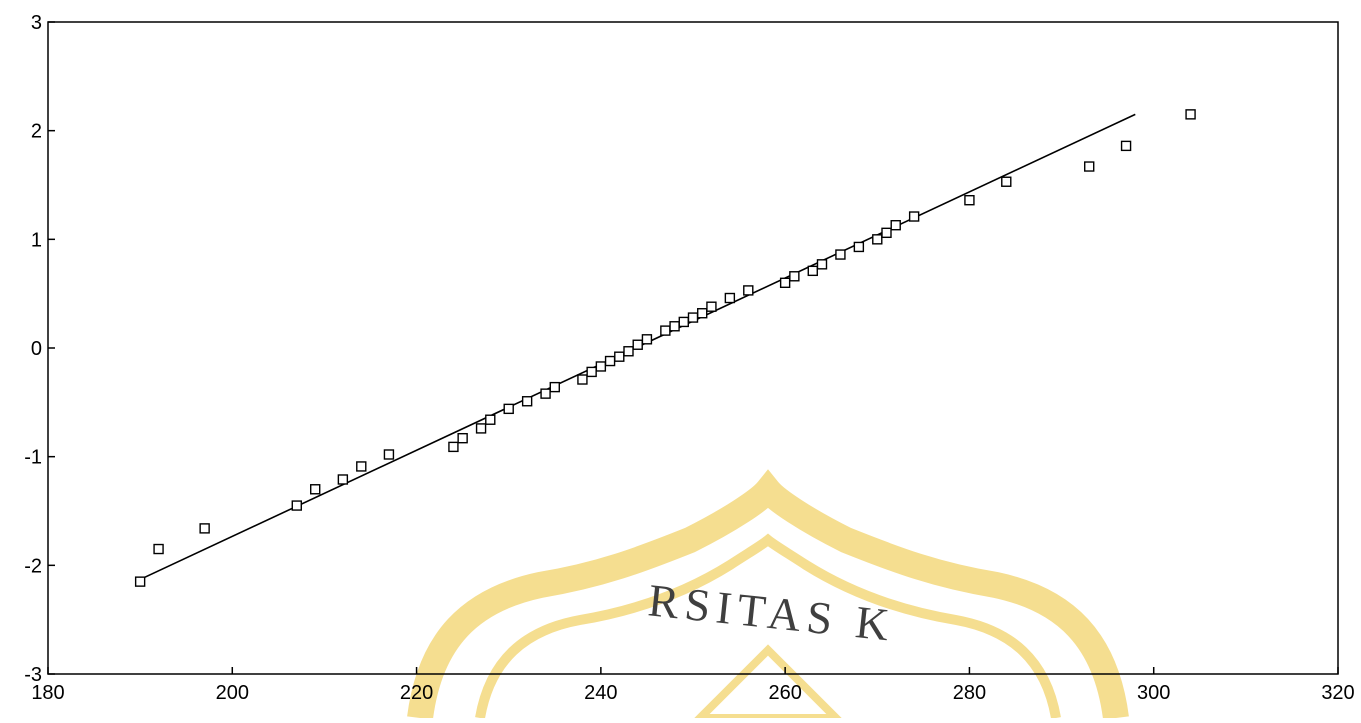 This screenshot has width=1361, height=723. What do you see at coordinates (416, 693) in the screenshot?
I see `x-tick-label: 220` at bounding box center [416, 693].